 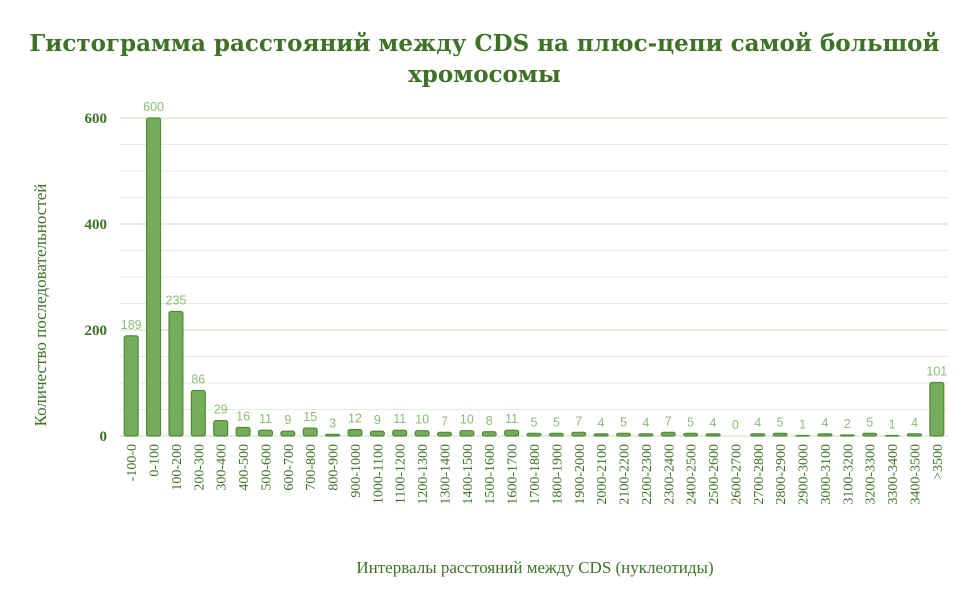 I want to click on bar->3500, so click(x=937, y=409).